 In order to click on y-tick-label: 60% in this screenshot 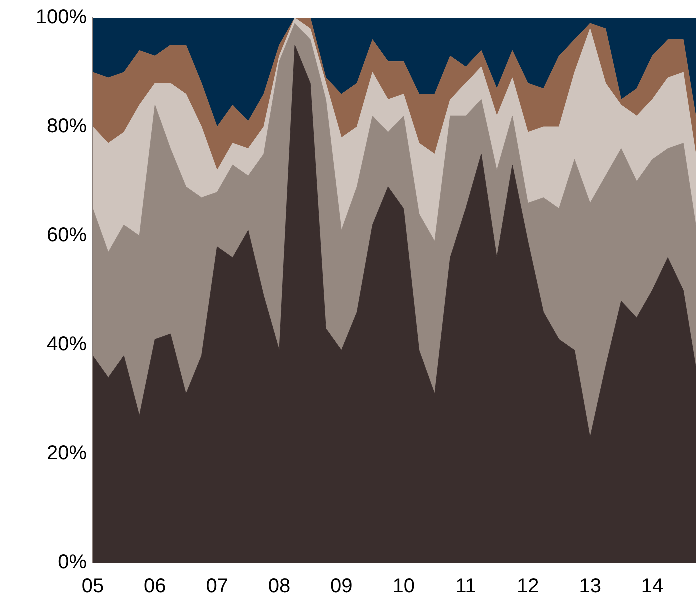, I will do `click(67, 235)`.